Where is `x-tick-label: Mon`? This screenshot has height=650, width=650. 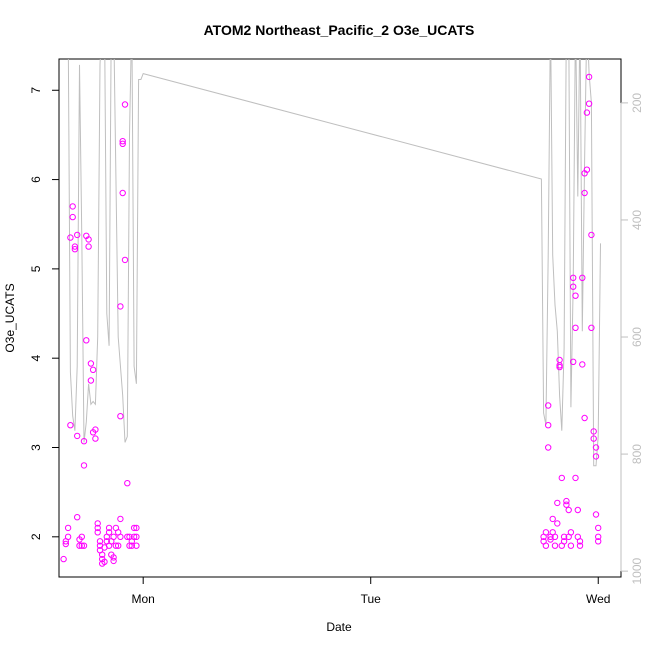 x-tick-label: Mon is located at coordinates (143, 599).